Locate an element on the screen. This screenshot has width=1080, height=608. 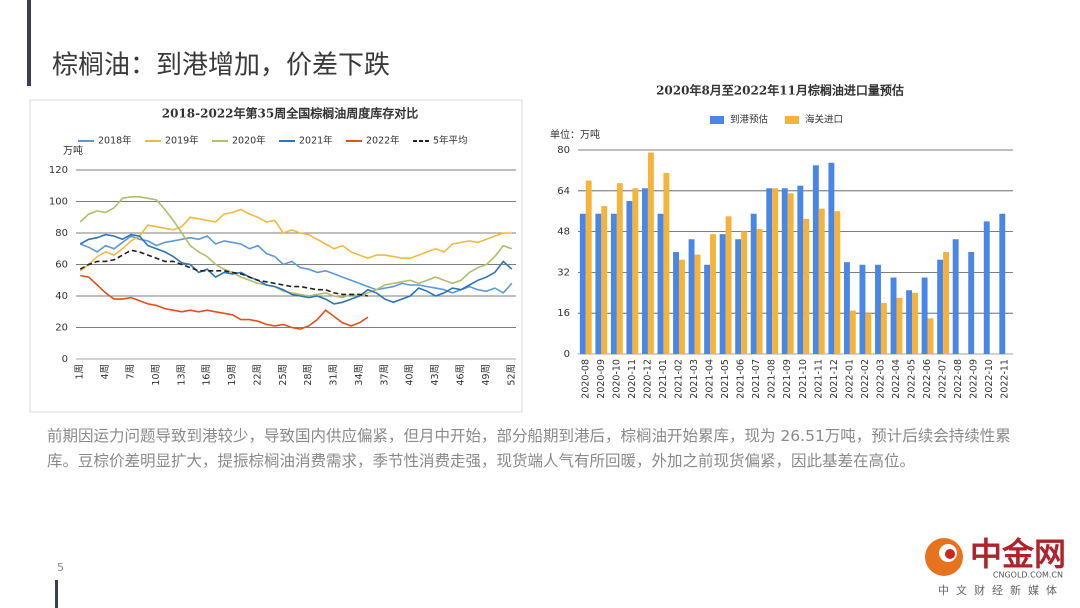
x-tick-label: 2022-06 is located at coordinates (927, 379).